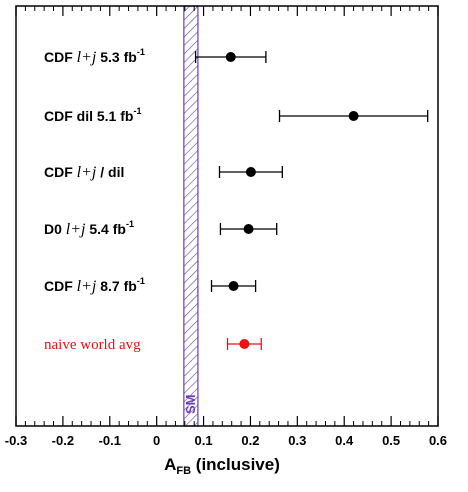  What do you see at coordinates (110, 440) in the screenshot?
I see `x-tick-label: -0.1` at bounding box center [110, 440].